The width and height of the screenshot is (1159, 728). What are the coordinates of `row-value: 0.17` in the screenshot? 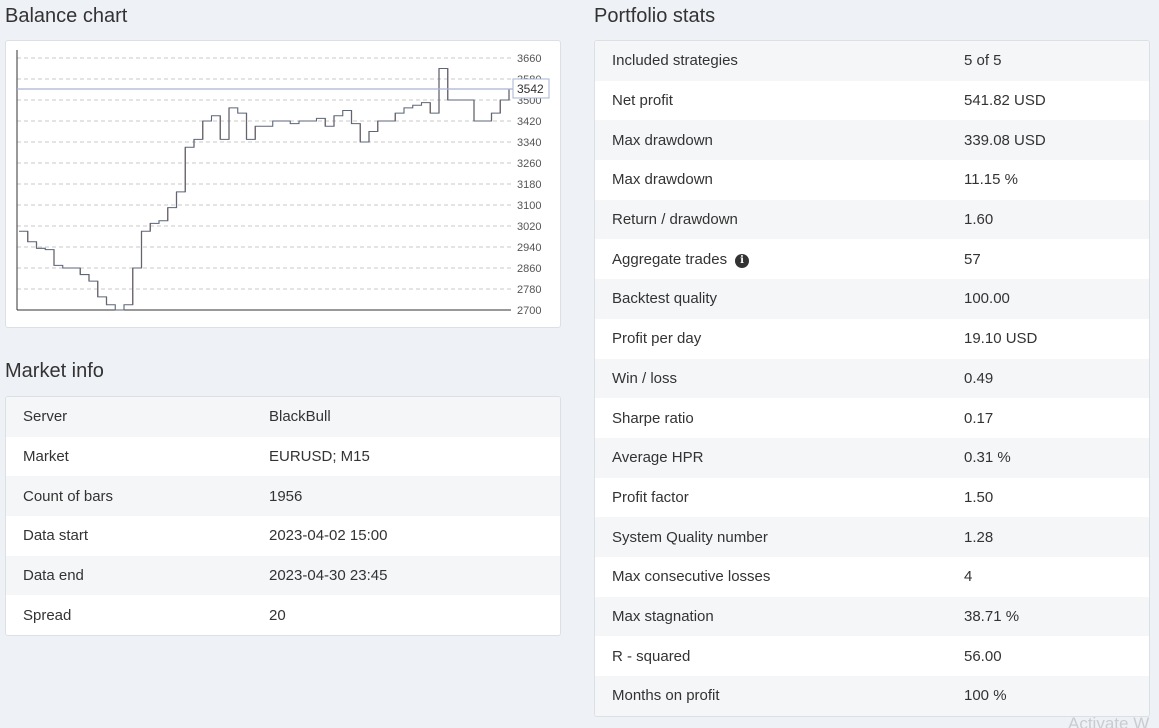 It's located at (1048, 418).